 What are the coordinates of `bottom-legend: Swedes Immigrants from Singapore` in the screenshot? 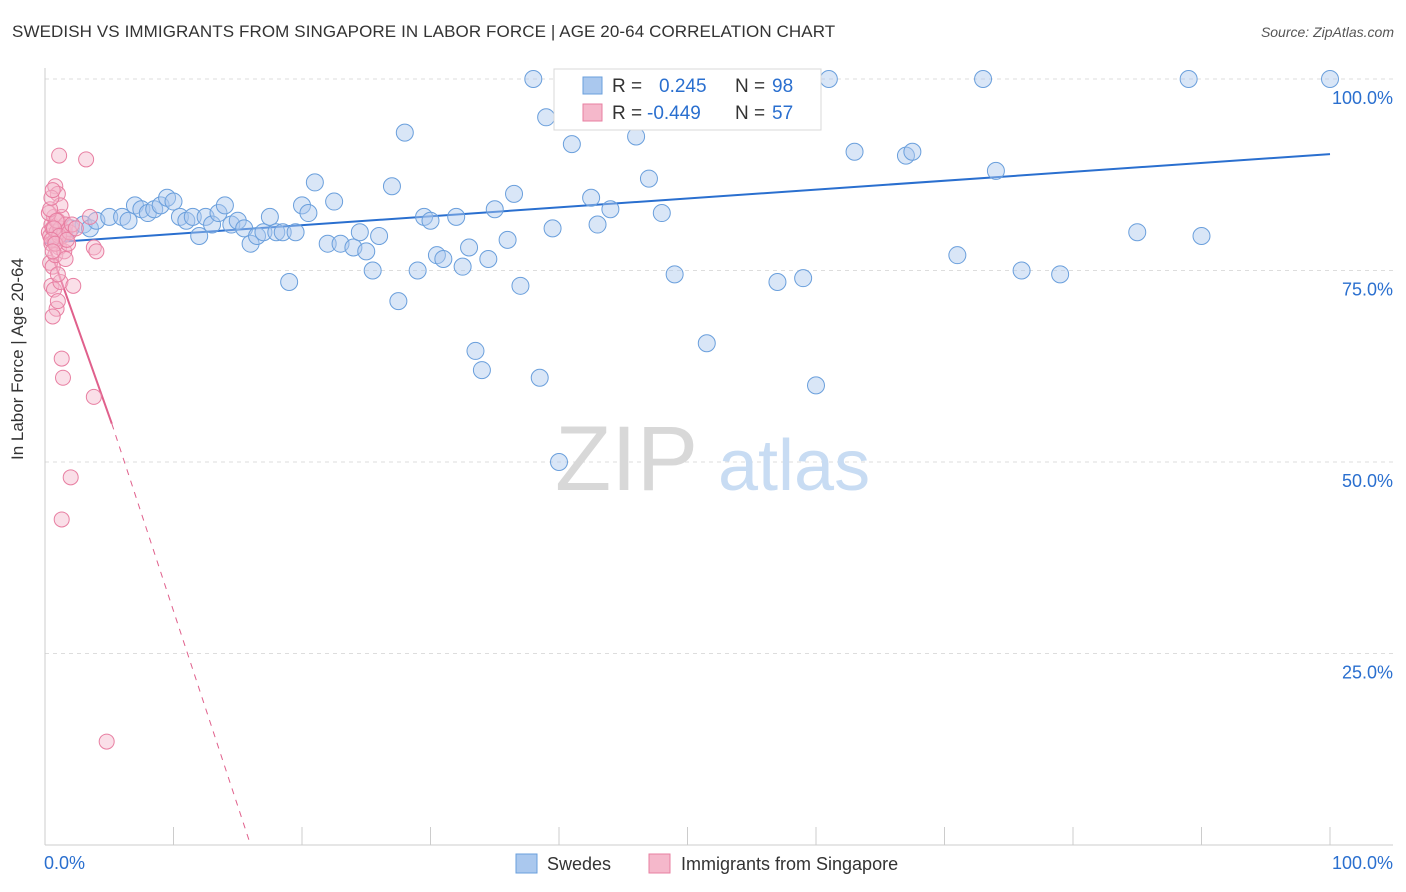 It's located at (706, 863).